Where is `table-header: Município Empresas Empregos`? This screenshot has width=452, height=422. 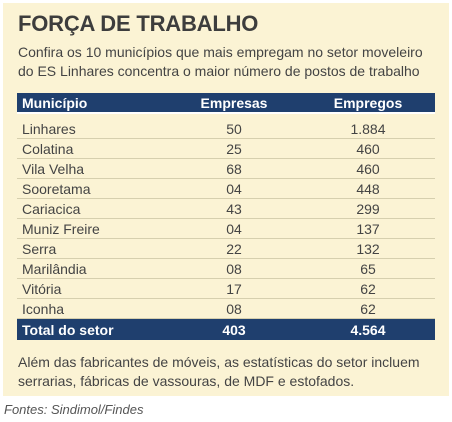
table-header: Município Empresas Empregos is located at coordinates (226, 103).